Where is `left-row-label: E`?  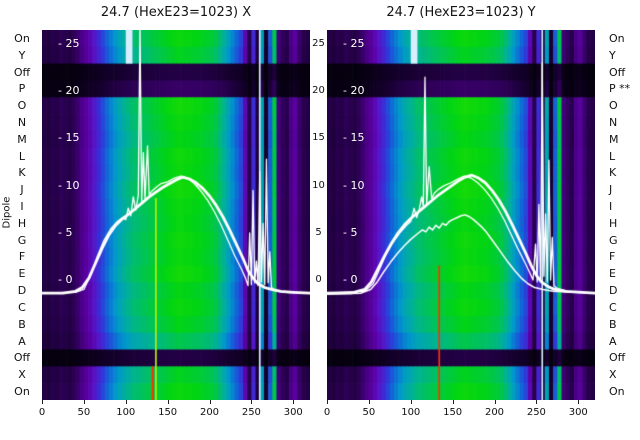 left-row-label: E is located at coordinates (22, 274).